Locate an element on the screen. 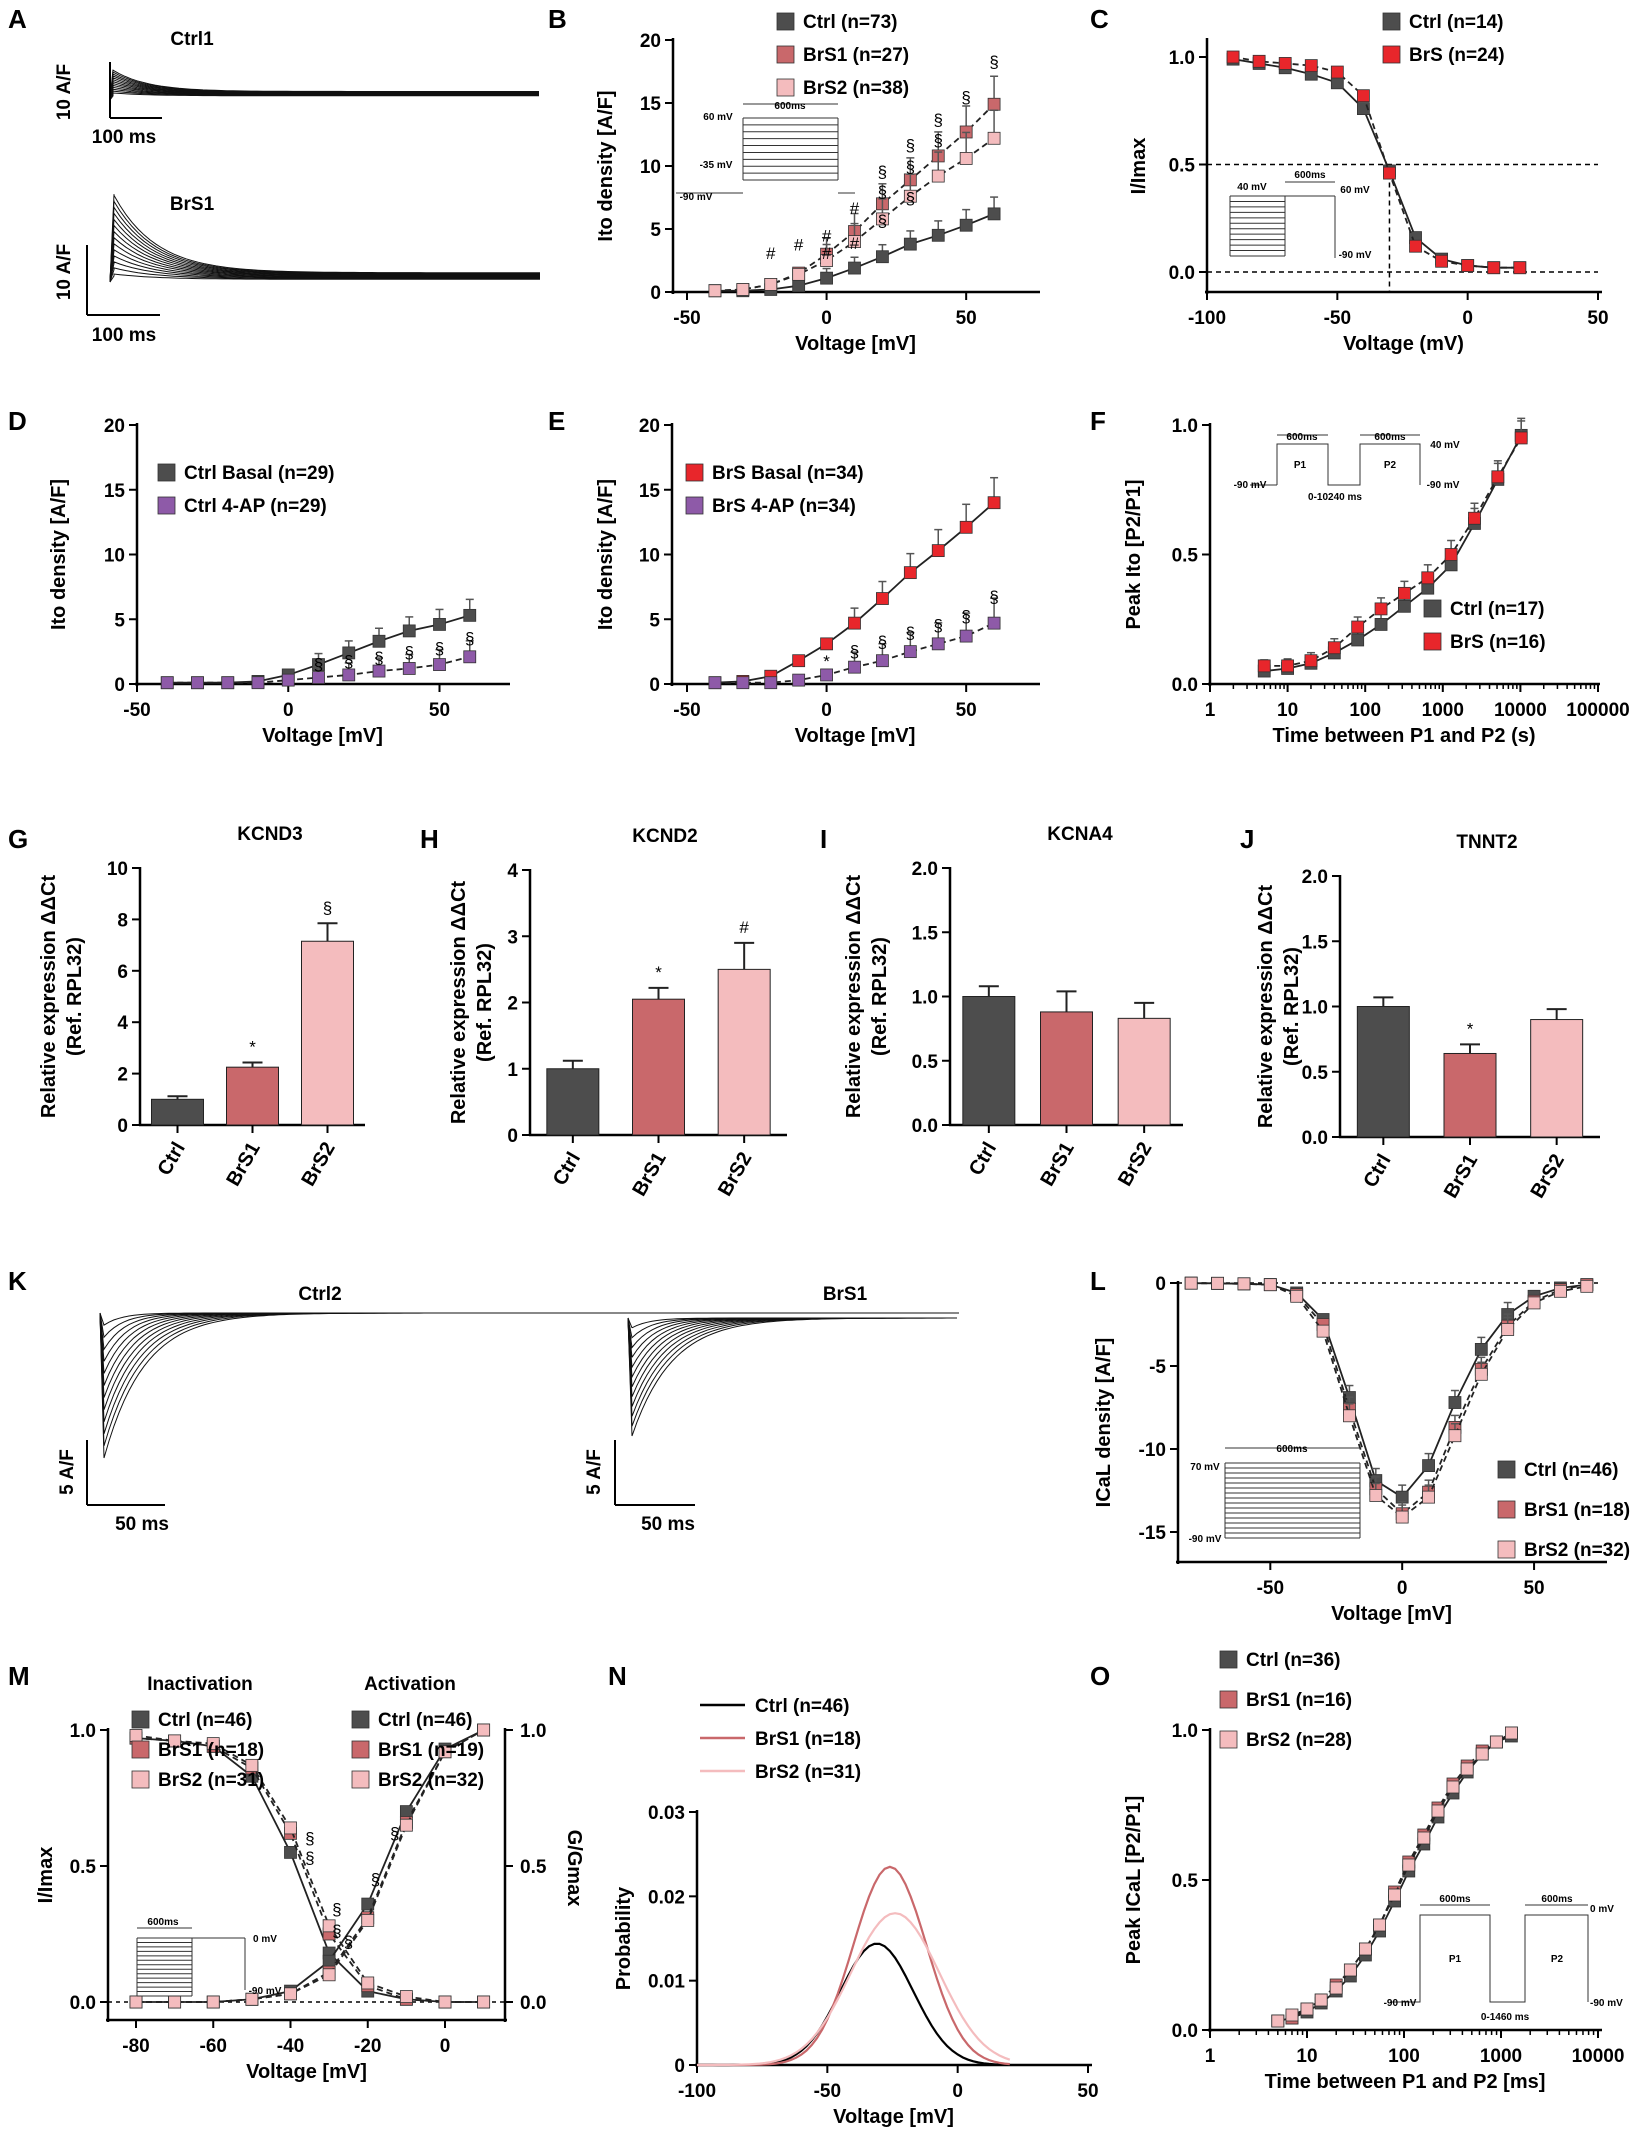 This screenshot has height=2151, width=1650. y-tick-label: -10 is located at coordinates (1152, 1450).